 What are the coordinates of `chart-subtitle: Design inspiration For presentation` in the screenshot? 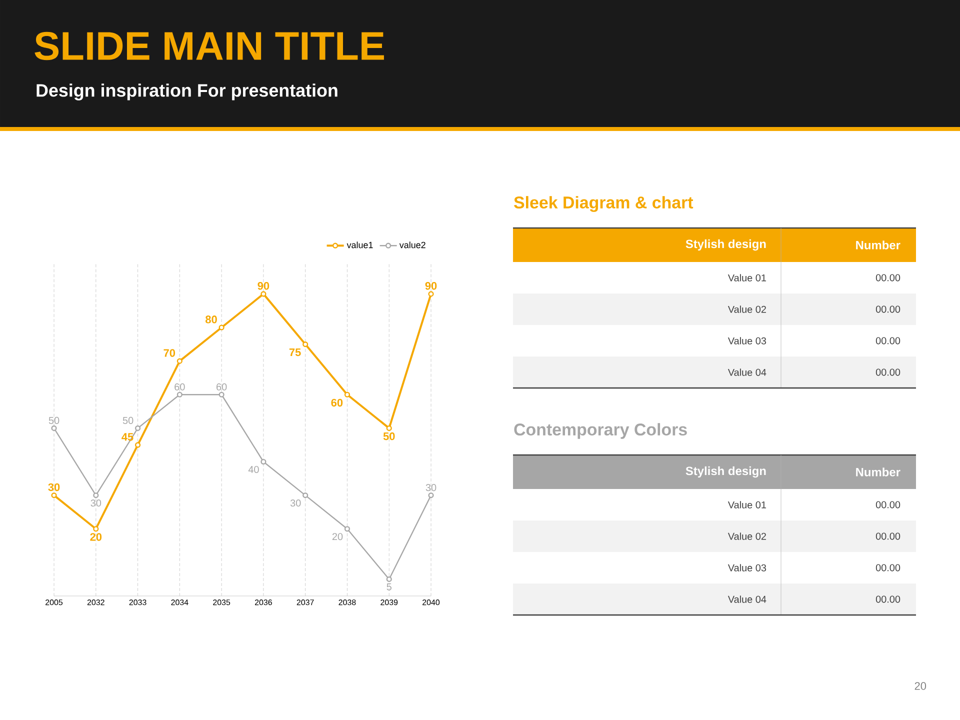 It's located at (187, 92).